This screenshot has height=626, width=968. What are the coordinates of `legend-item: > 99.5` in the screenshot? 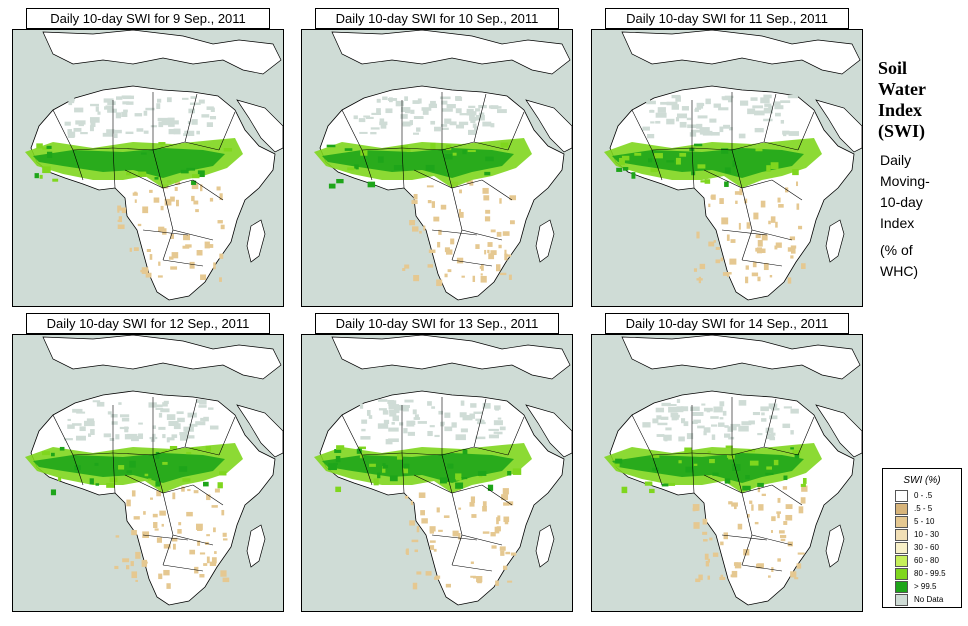 It's located at (928, 586).